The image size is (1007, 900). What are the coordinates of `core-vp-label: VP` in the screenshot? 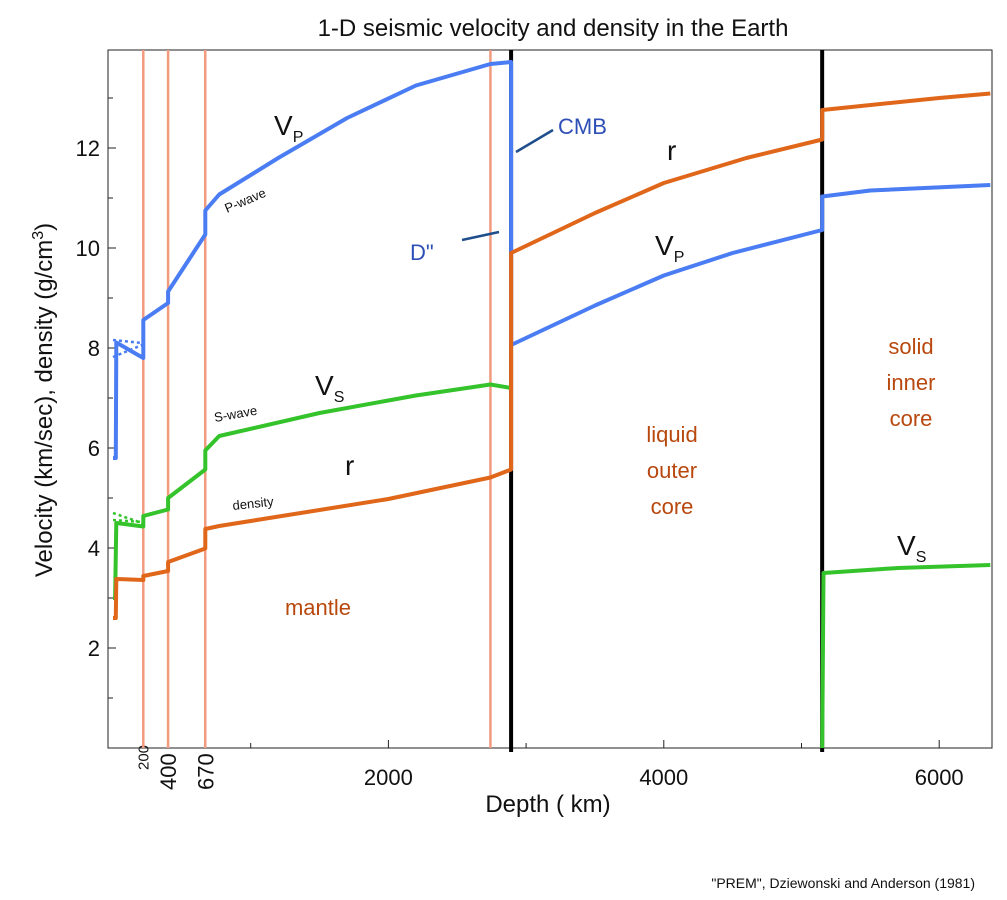 It's located at (669, 248).